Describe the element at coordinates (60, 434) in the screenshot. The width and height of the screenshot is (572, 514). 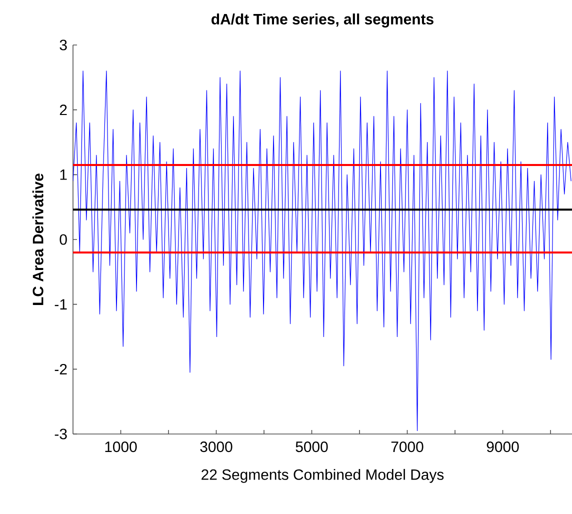
I see `y-tick-label: -3` at that location.